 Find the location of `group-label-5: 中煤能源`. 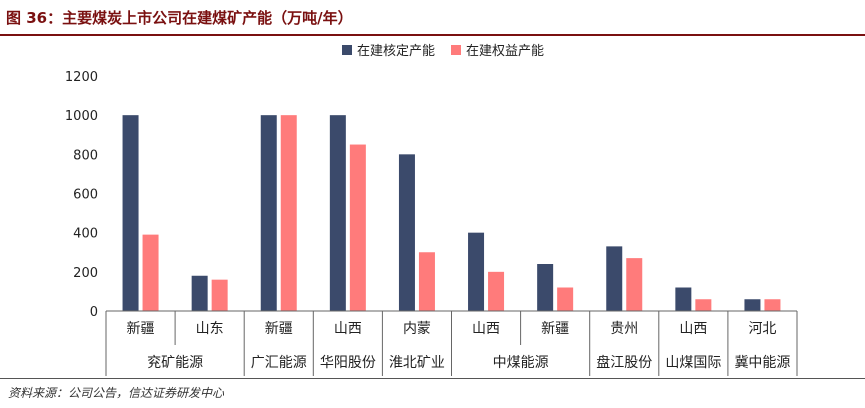

group-label-5: 中煤能源 is located at coordinates (521, 363).